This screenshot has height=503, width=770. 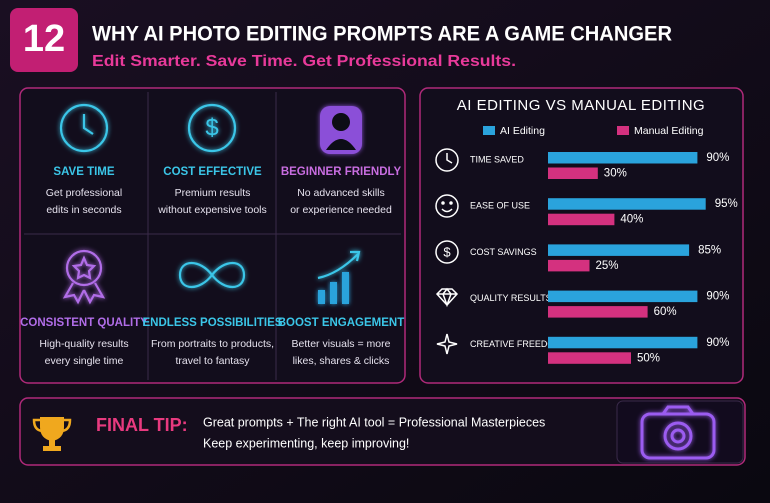 What do you see at coordinates (522, 131) in the screenshot?
I see `legend-label: AI Editing` at bounding box center [522, 131].